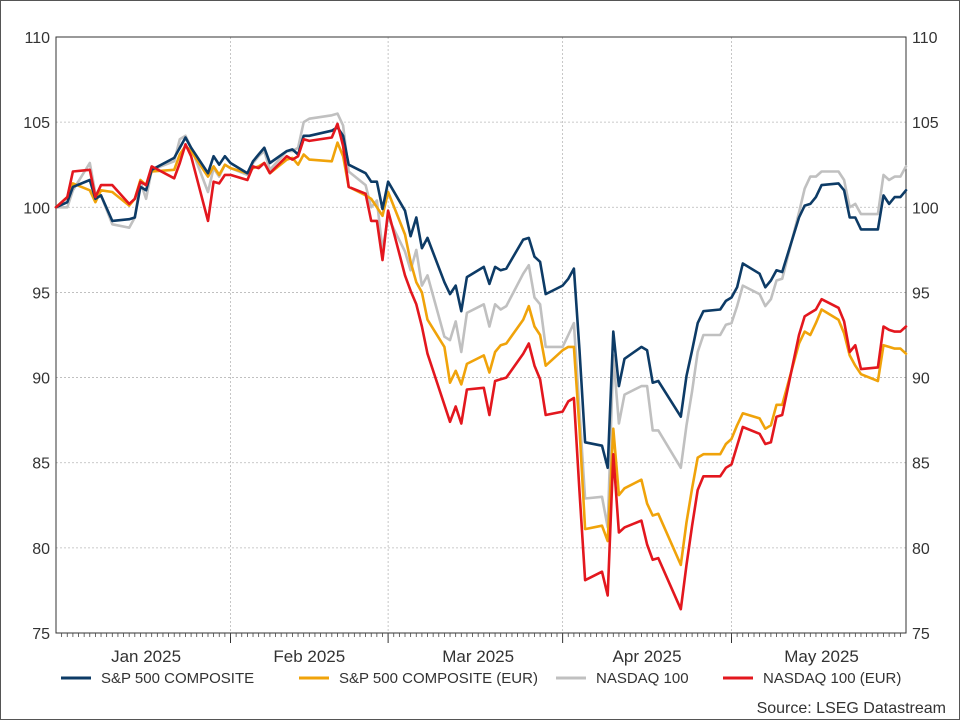 The image size is (960, 724). What do you see at coordinates (36, 123) in the screenshot?
I see `y-tick-label-left: 105` at bounding box center [36, 123].